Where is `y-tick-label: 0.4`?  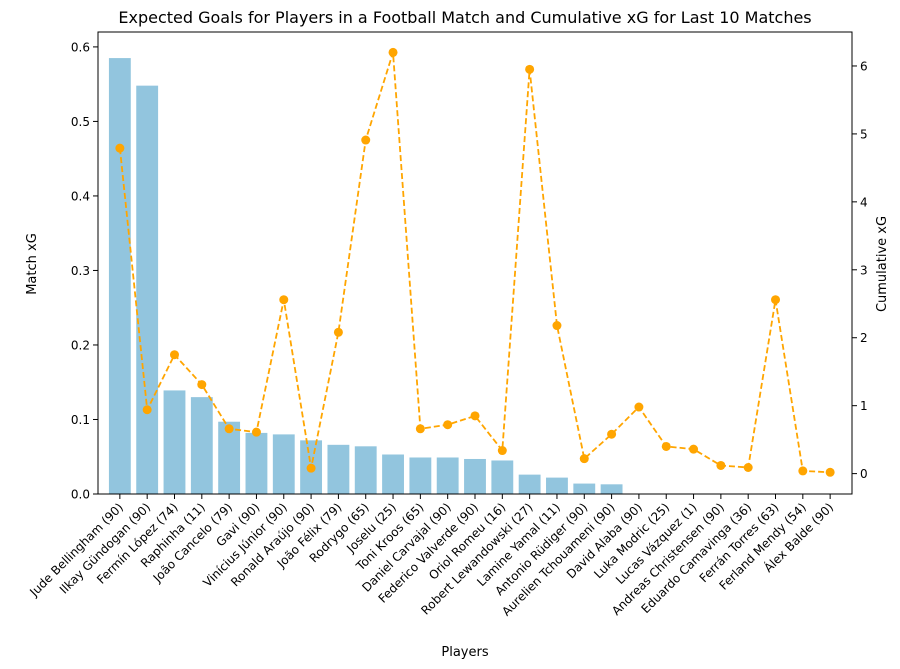
y-tick-label: 0.4 is located at coordinates (80, 196).